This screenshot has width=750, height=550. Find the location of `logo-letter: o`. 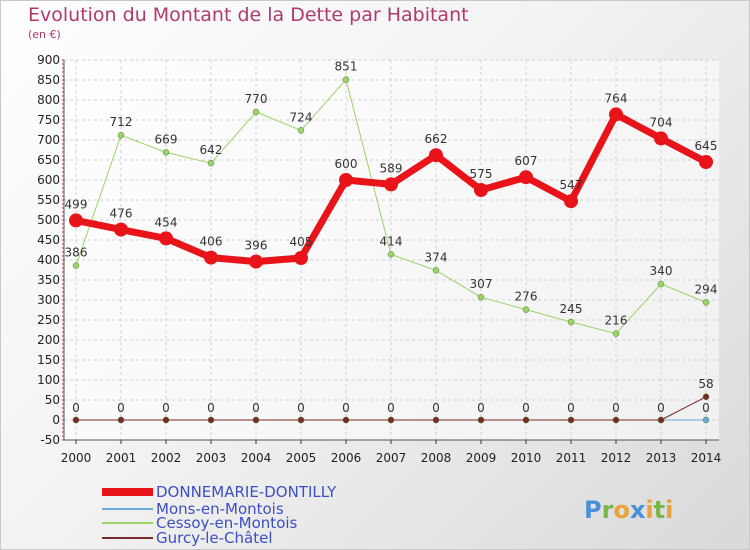

logo-letter: o is located at coordinates (621, 510).